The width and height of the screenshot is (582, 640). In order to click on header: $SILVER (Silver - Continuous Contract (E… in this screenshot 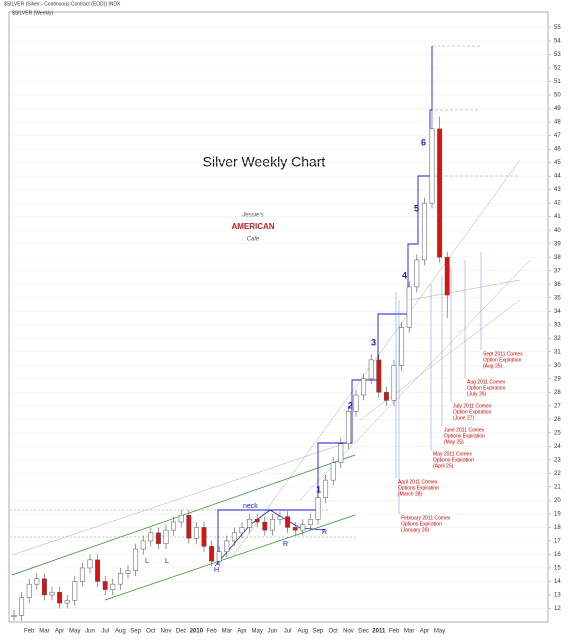, I will do `click(62, 4)`.